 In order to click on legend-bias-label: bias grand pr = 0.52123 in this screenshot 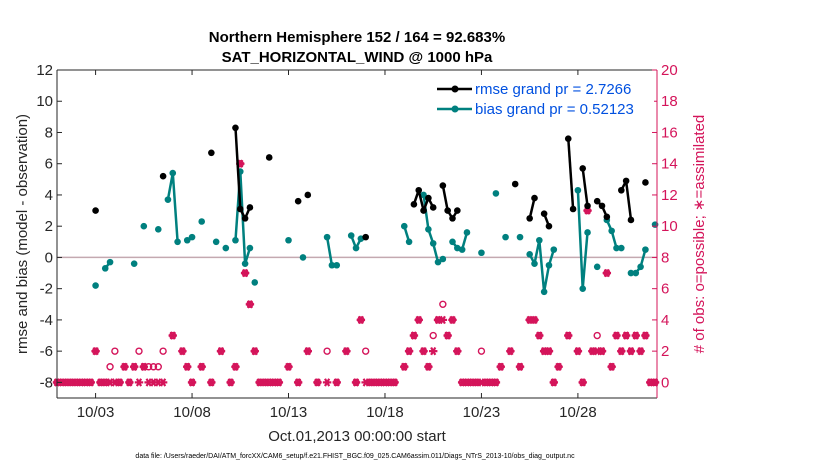, I will do `click(554, 109)`.